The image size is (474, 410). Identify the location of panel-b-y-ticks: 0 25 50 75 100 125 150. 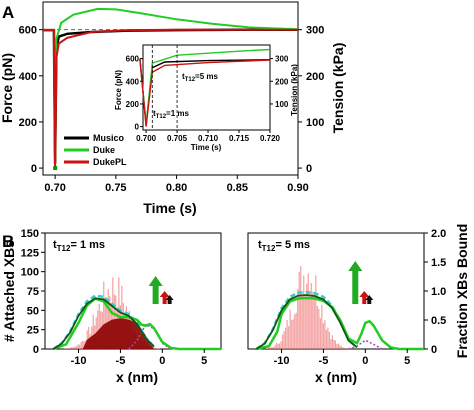
(33, 292).